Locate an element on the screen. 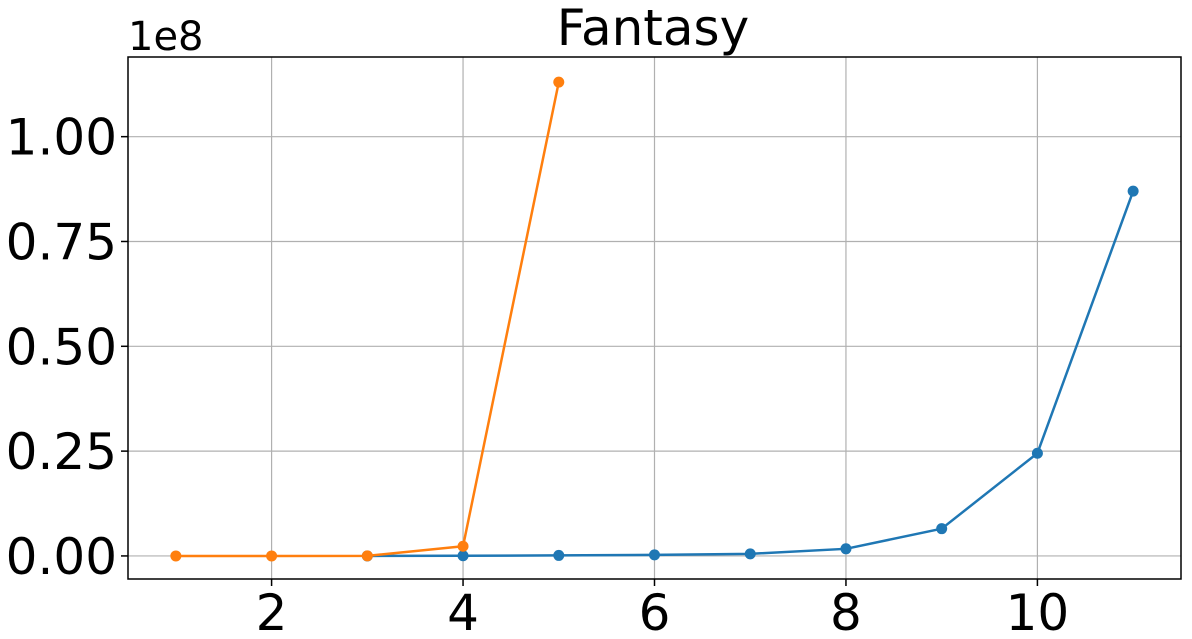  x-tick-label: 6 is located at coordinates (655, 611).